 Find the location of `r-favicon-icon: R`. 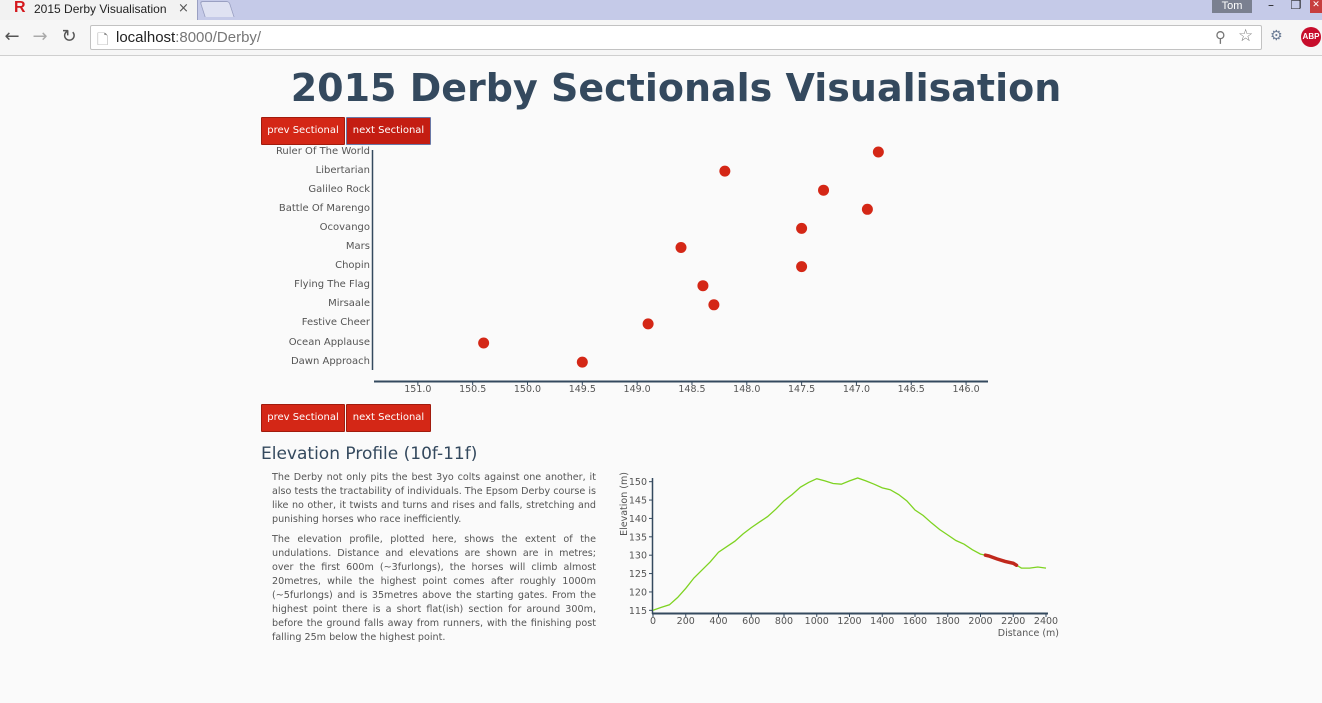

r-favicon-icon: R is located at coordinates (20, 8).